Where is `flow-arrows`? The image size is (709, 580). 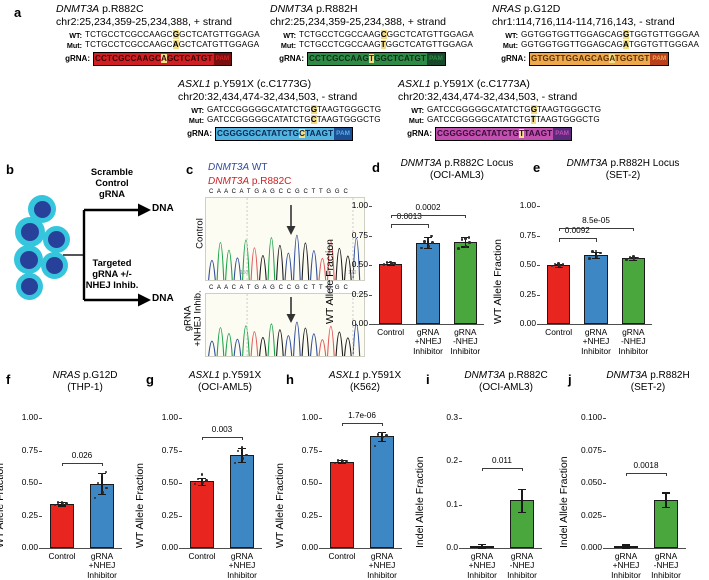
flow-arrows is located at coordinates (107, 255).